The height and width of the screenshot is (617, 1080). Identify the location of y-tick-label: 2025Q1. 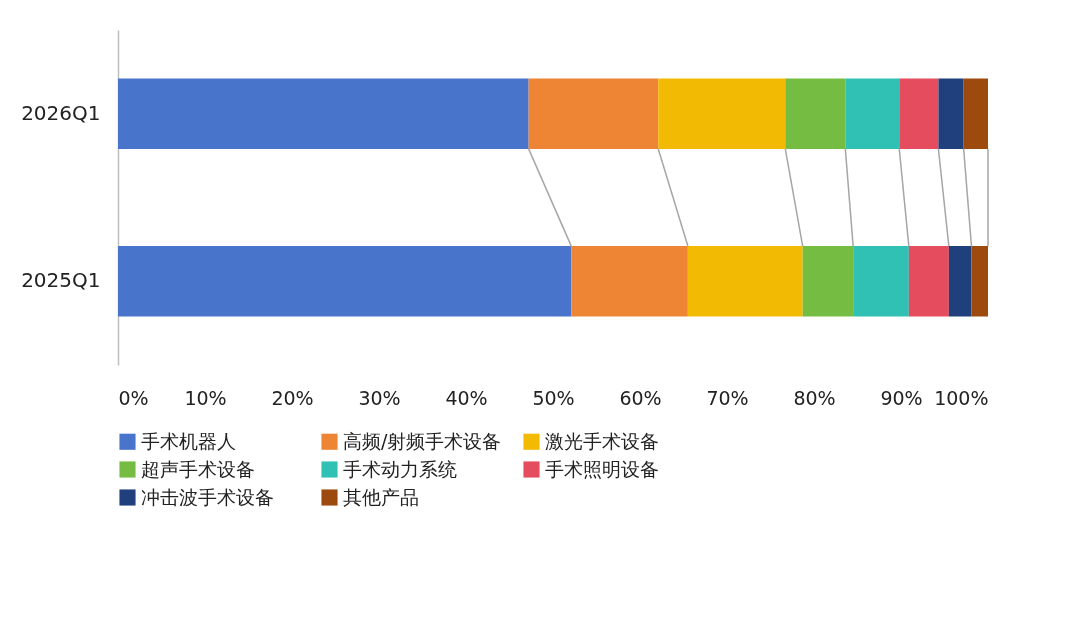
(61, 280).